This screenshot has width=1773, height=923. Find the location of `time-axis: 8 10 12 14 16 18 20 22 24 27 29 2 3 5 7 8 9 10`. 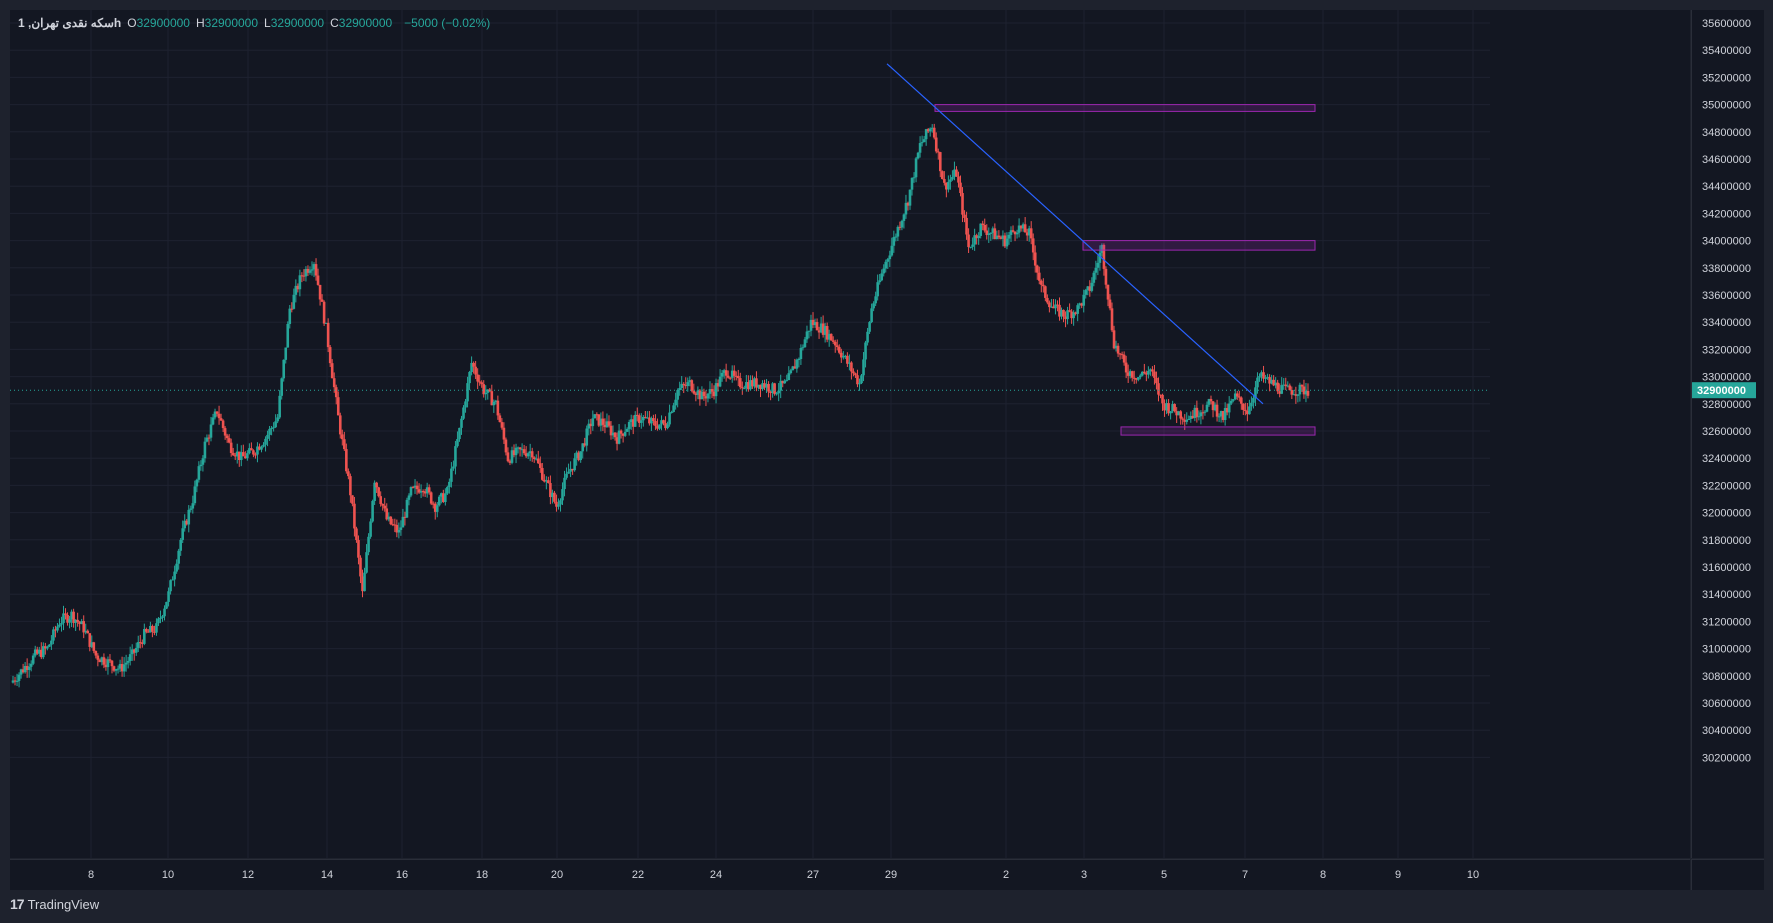

time-axis: 8 10 12 14 16 18 20 22 24 27 29 2 3 5 7 8 9 10 is located at coordinates (850, 874).